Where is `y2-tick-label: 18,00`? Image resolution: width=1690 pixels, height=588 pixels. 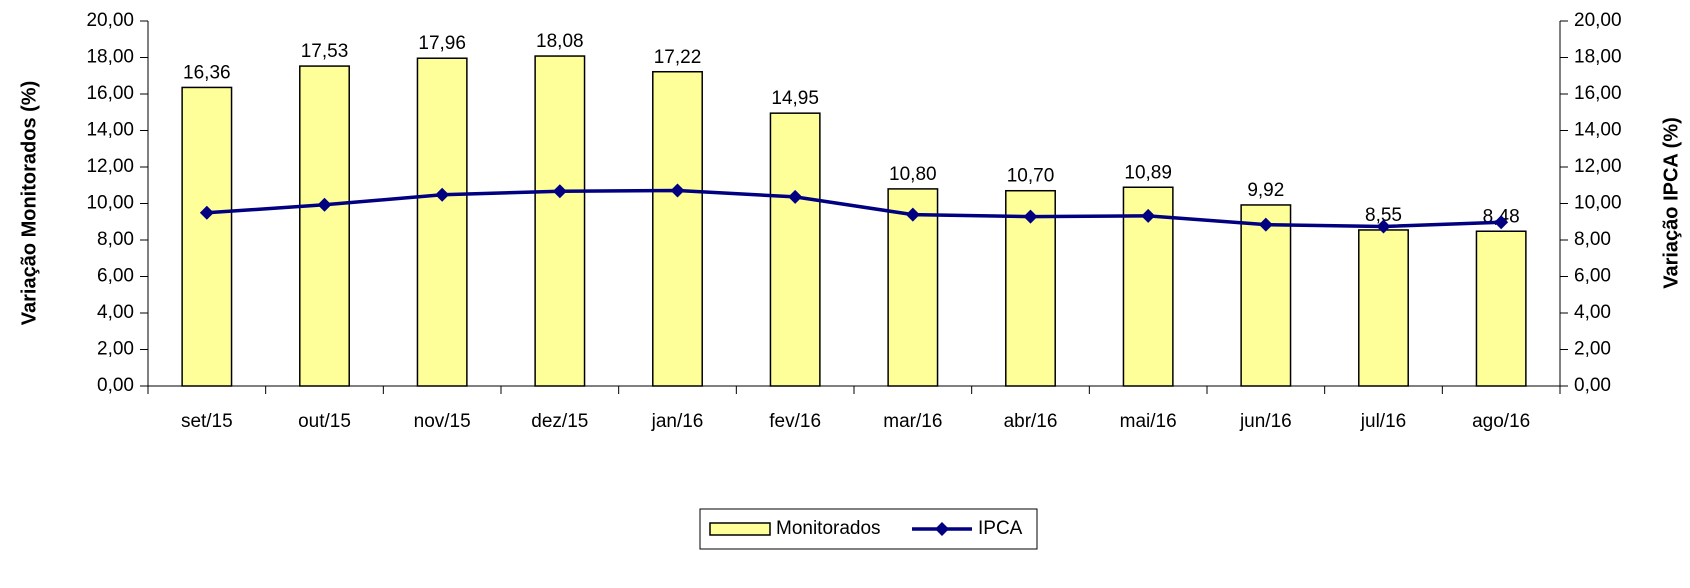 y2-tick-label: 18,00 is located at coordinates (1598, 57).